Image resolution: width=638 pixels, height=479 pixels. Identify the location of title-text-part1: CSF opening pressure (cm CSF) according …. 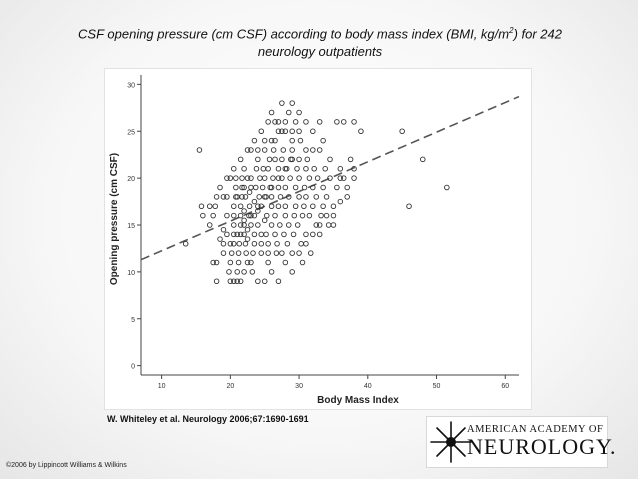
(294, 34).